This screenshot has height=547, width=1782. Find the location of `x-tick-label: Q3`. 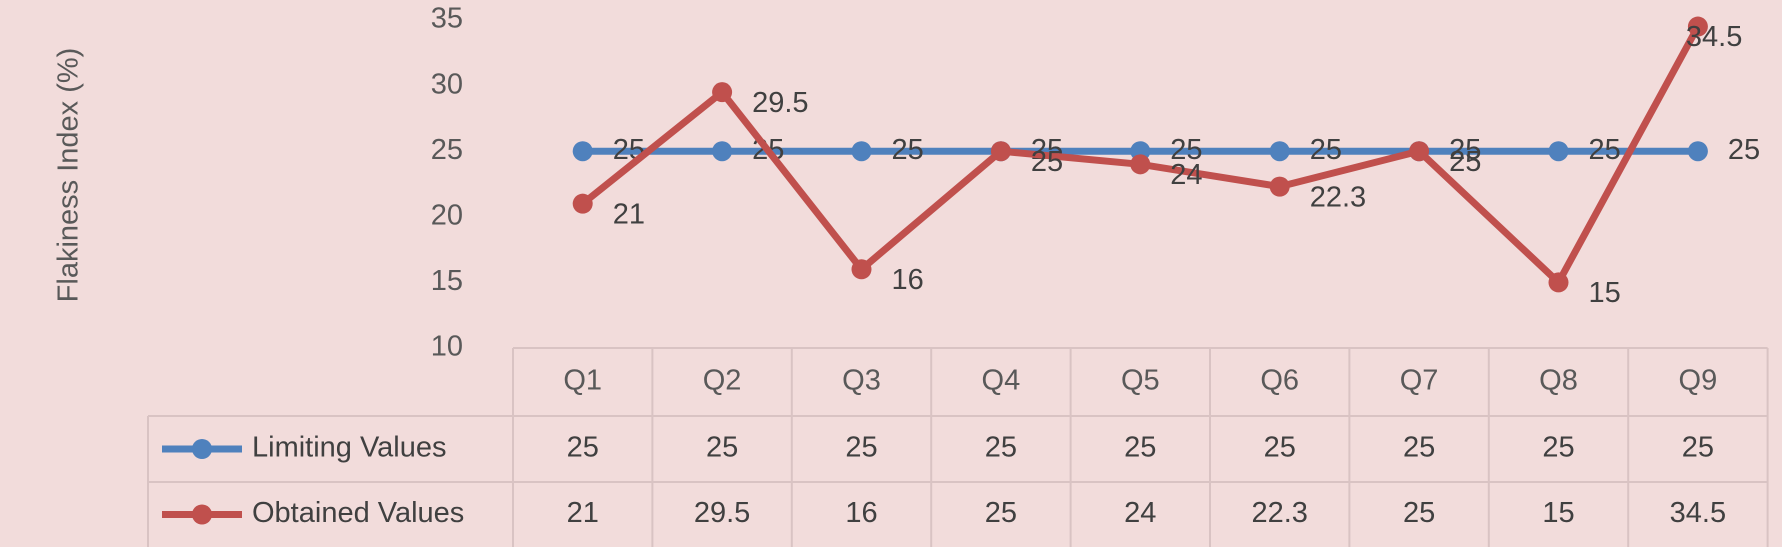

x-tick-label: Q3 is located at coordinates (861, 381).